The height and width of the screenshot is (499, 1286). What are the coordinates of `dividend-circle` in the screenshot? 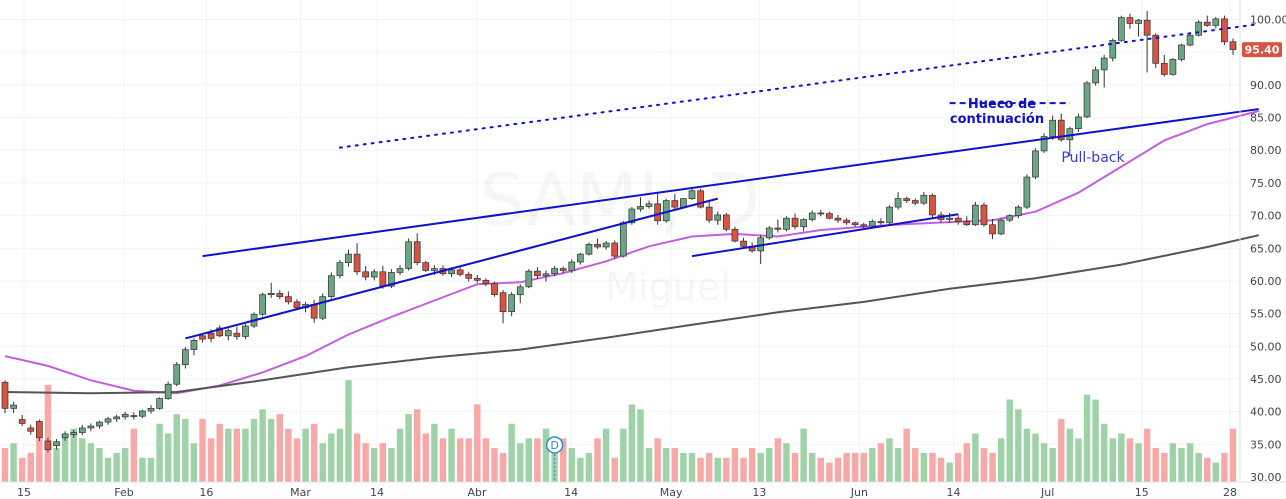 It's located at (554, 445).